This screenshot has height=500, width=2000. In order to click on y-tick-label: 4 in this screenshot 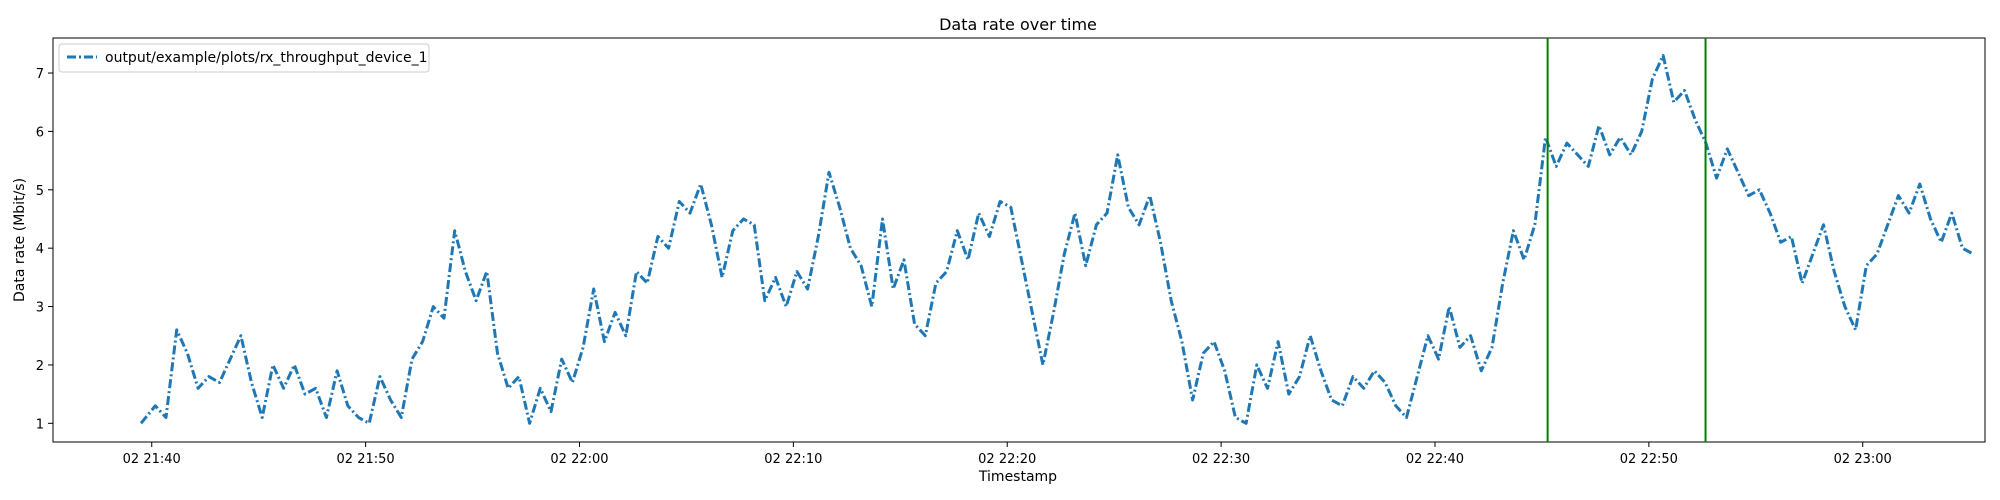, I will do `click(40, 249)`.